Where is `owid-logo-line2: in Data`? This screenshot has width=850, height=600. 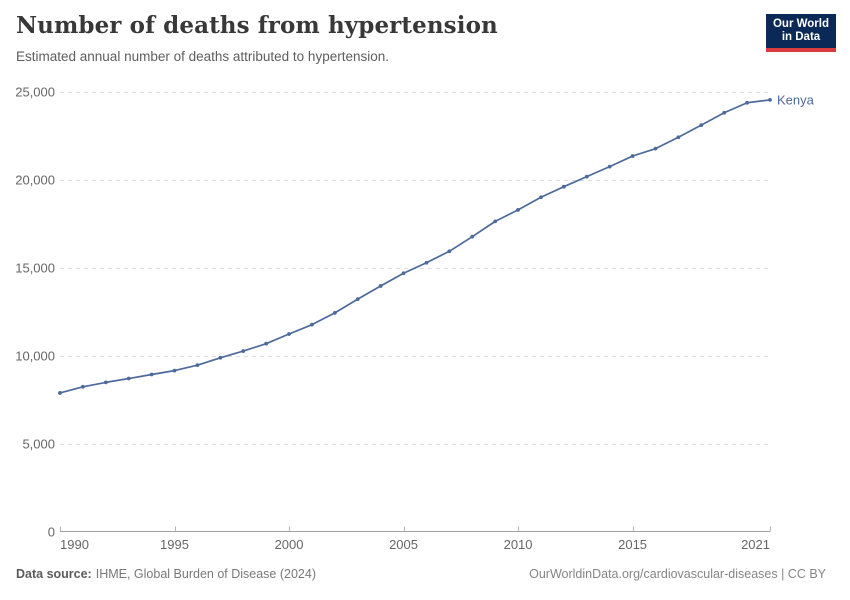
owid-logo-line2: in Data is located at coordinates (801, 37).